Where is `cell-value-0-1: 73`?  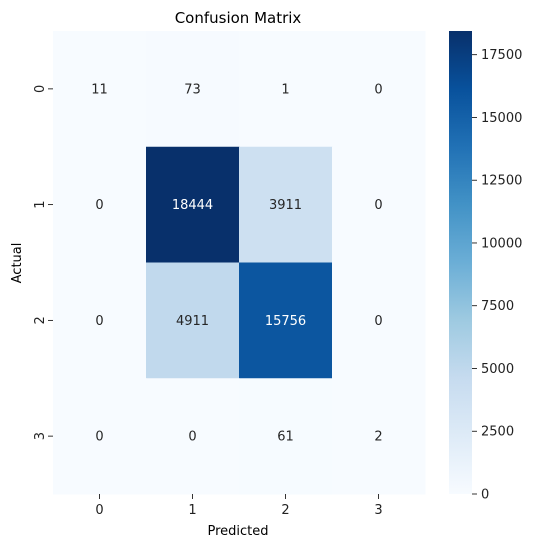 cell-value-0-1: 73 is located at coordinates (192, 89).